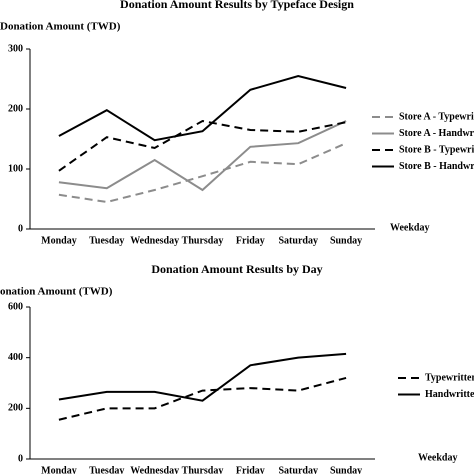  Describe the element at coordinates (436, 166) in the screenshot. I see `legend-label: Store B - Handwritten` at that location.